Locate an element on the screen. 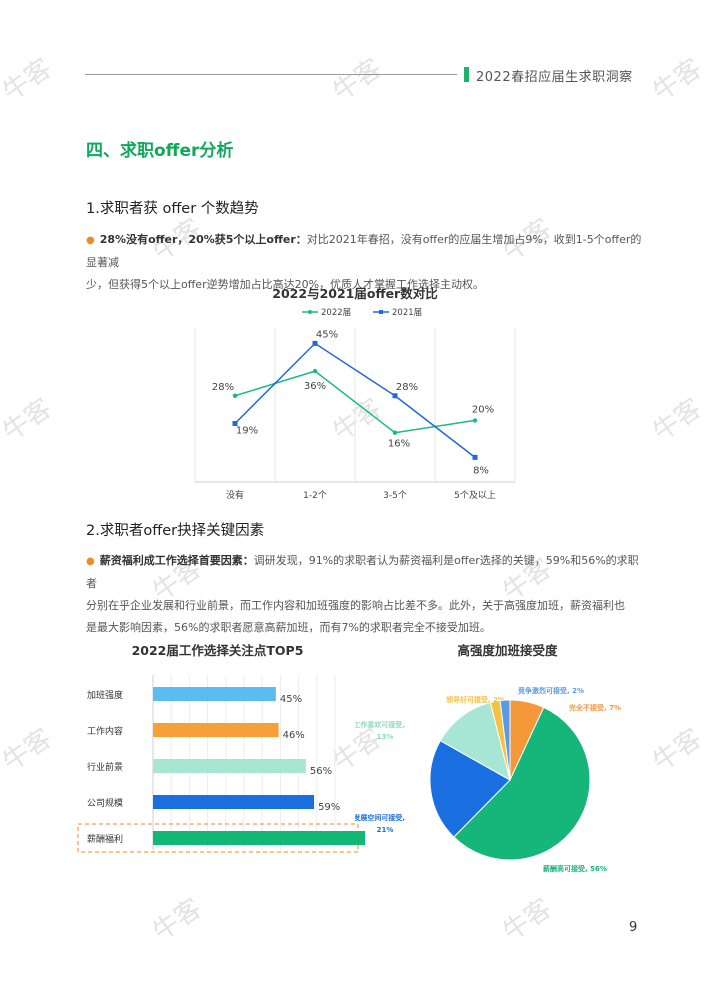 The width and height of the screenshot is (710, 993). x-tick-label: 3-5个 is located at coordinates (395, 495).